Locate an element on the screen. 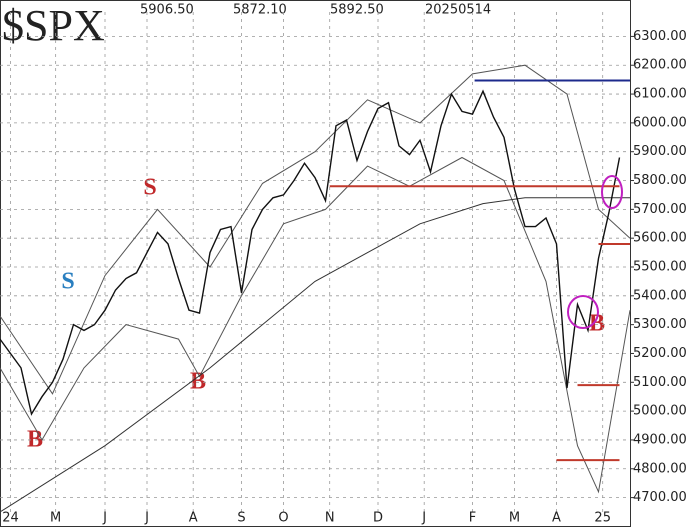 Image resolution: width=700 pixels, height=527 pixels. y-tick-label: 6200.00 is located at coordinates (660, 65).